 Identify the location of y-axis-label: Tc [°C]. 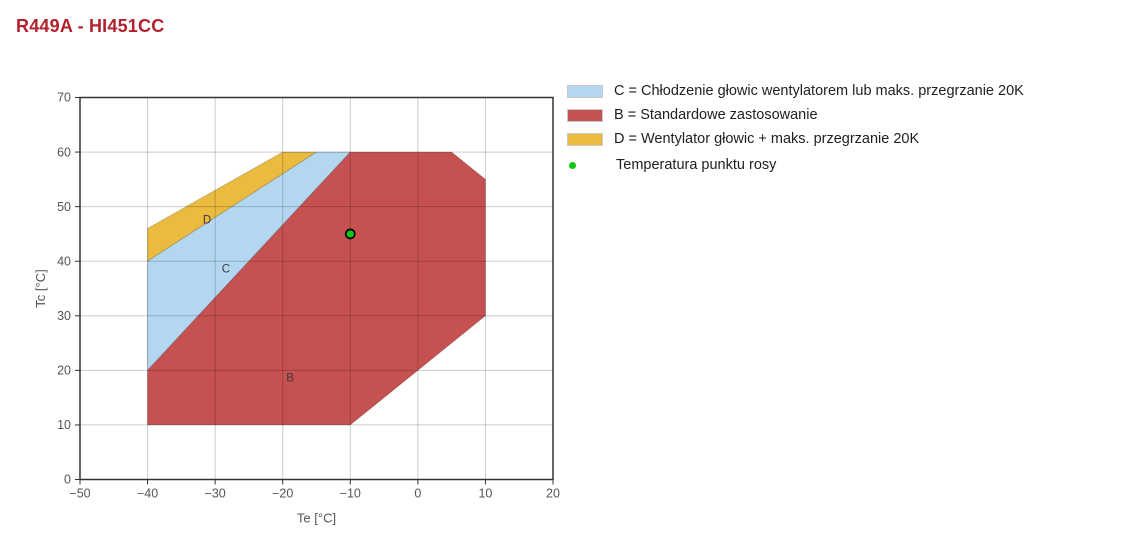
(40, 288).